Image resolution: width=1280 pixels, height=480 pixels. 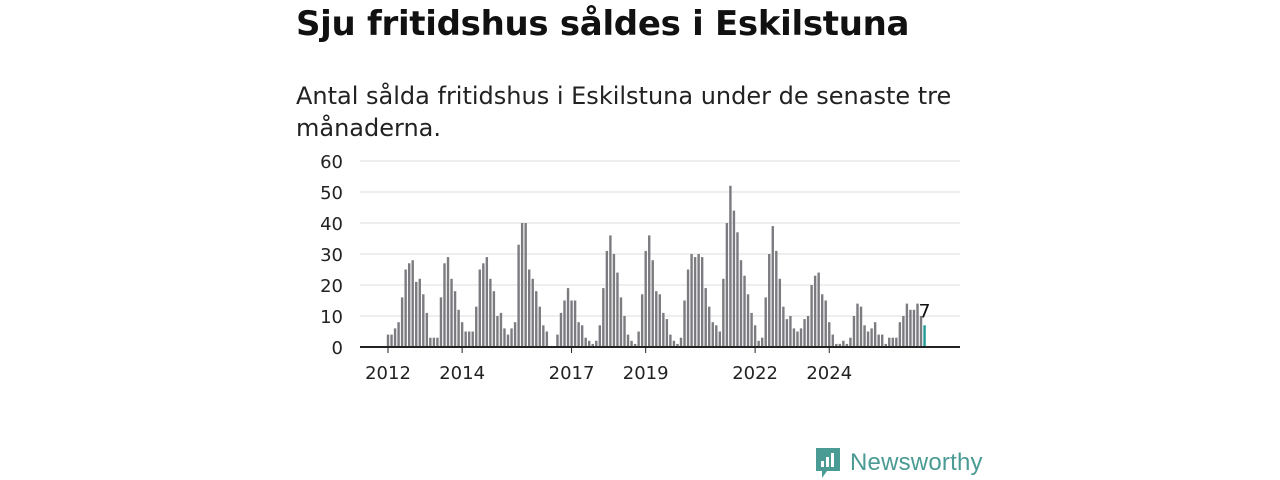 What do you see at coordinates (331, 255) in the screenshot?
I see `y-tick-label: 30` at bounding box center [331, 255].